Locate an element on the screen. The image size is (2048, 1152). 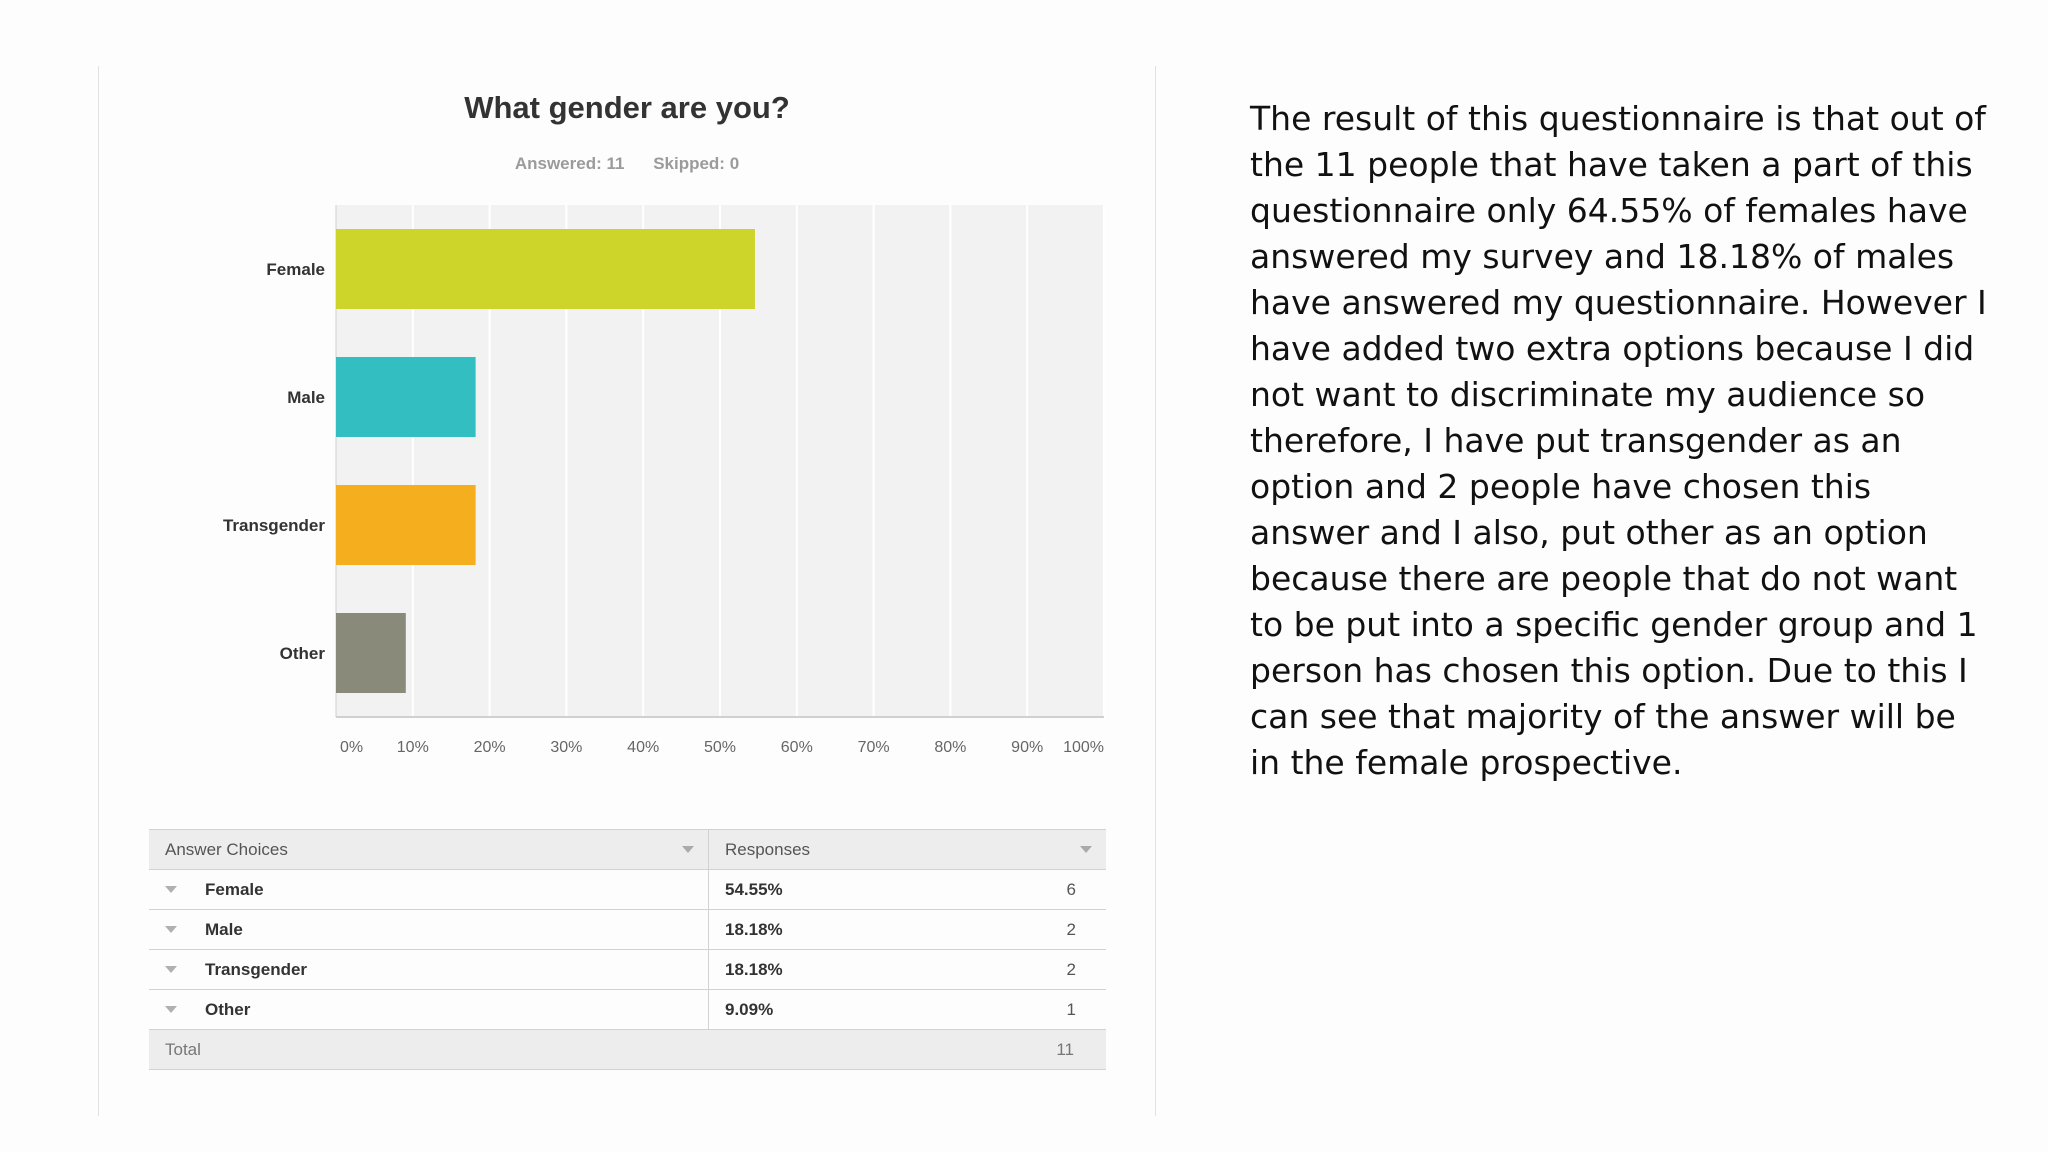
x-tick-label: 20% is located at coordinates (490, 747).